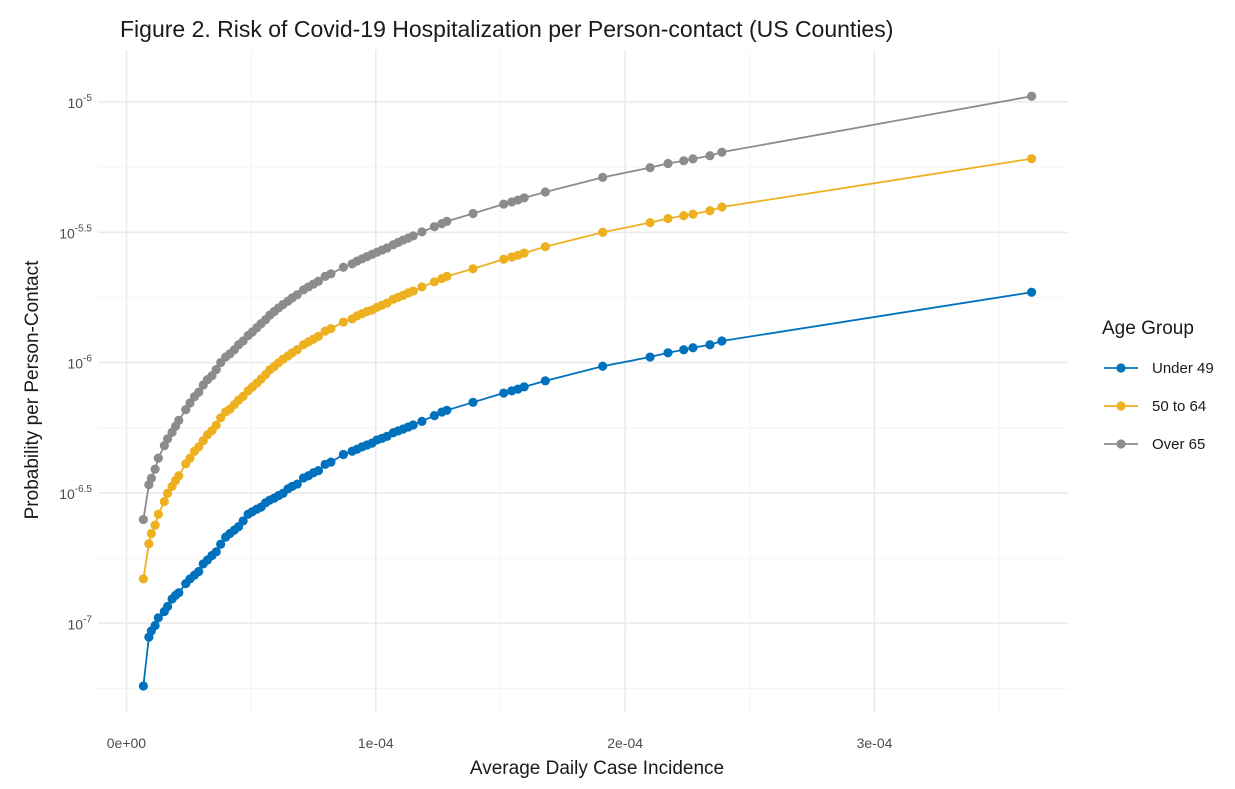 Image resolution: width=1235 pixels, height=789 pixels. What do you see at coordinates (500, 743) in the screenshot?
I see `x-tick-labels: 0e+00 1e-04 2e-04 3e-04` at bounding box center [500, 743].